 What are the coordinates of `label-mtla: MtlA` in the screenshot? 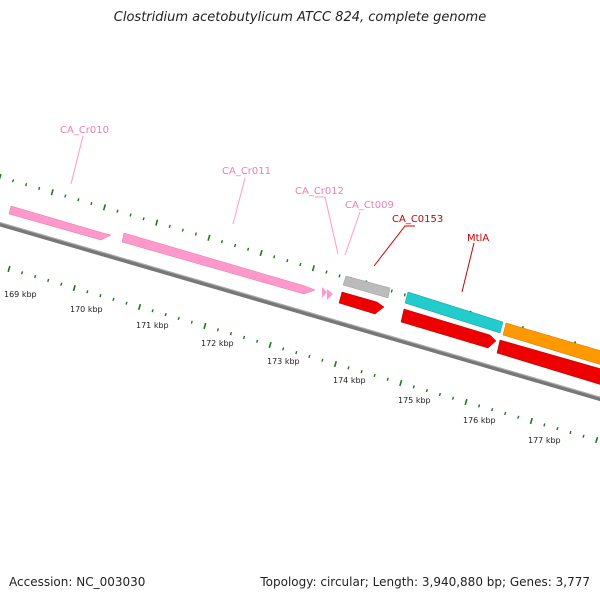 It's located at (478, 238).